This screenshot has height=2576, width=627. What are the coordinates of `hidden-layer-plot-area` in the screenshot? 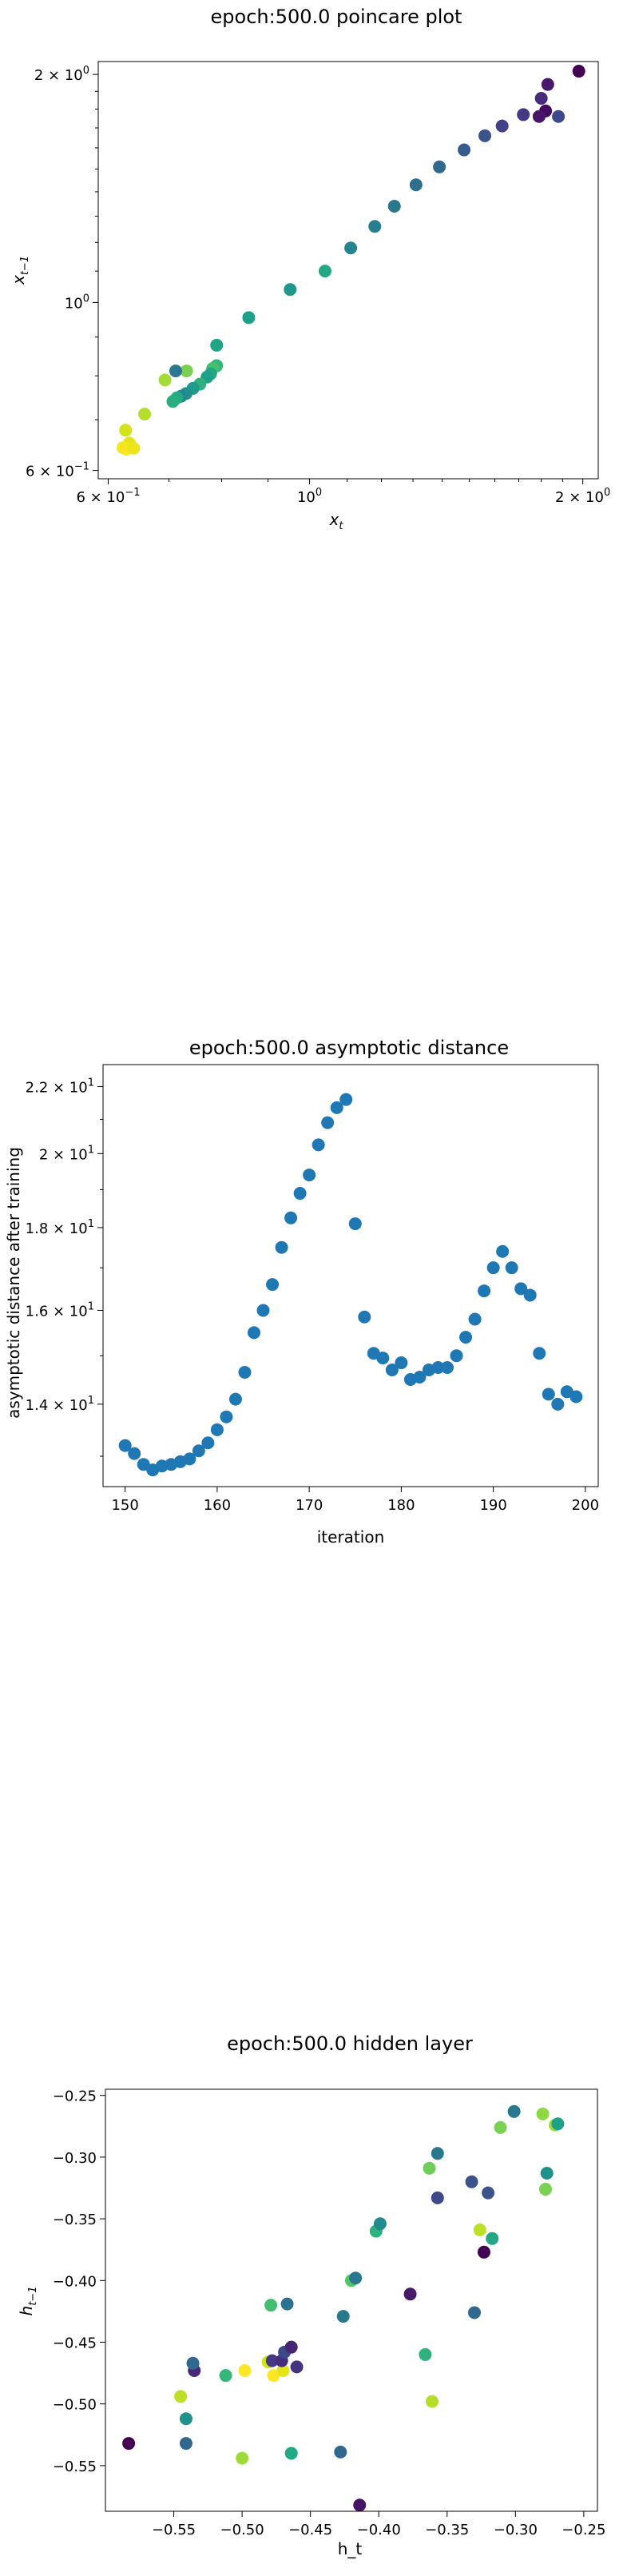 It's located at (352, 2300).